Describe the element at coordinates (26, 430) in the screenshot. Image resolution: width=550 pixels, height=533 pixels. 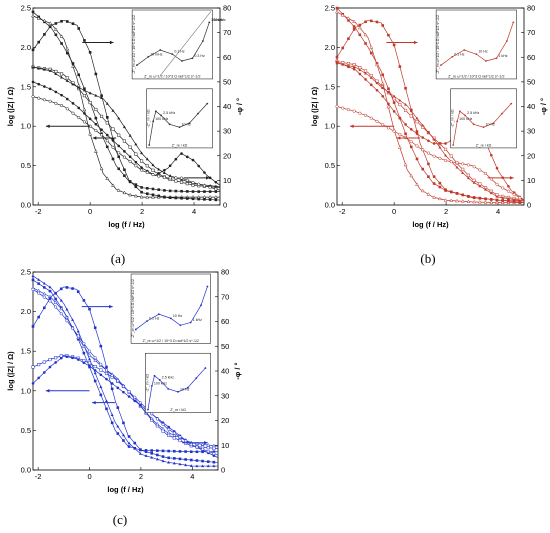
I see `y-left-tick-label: 0.5` at that location.